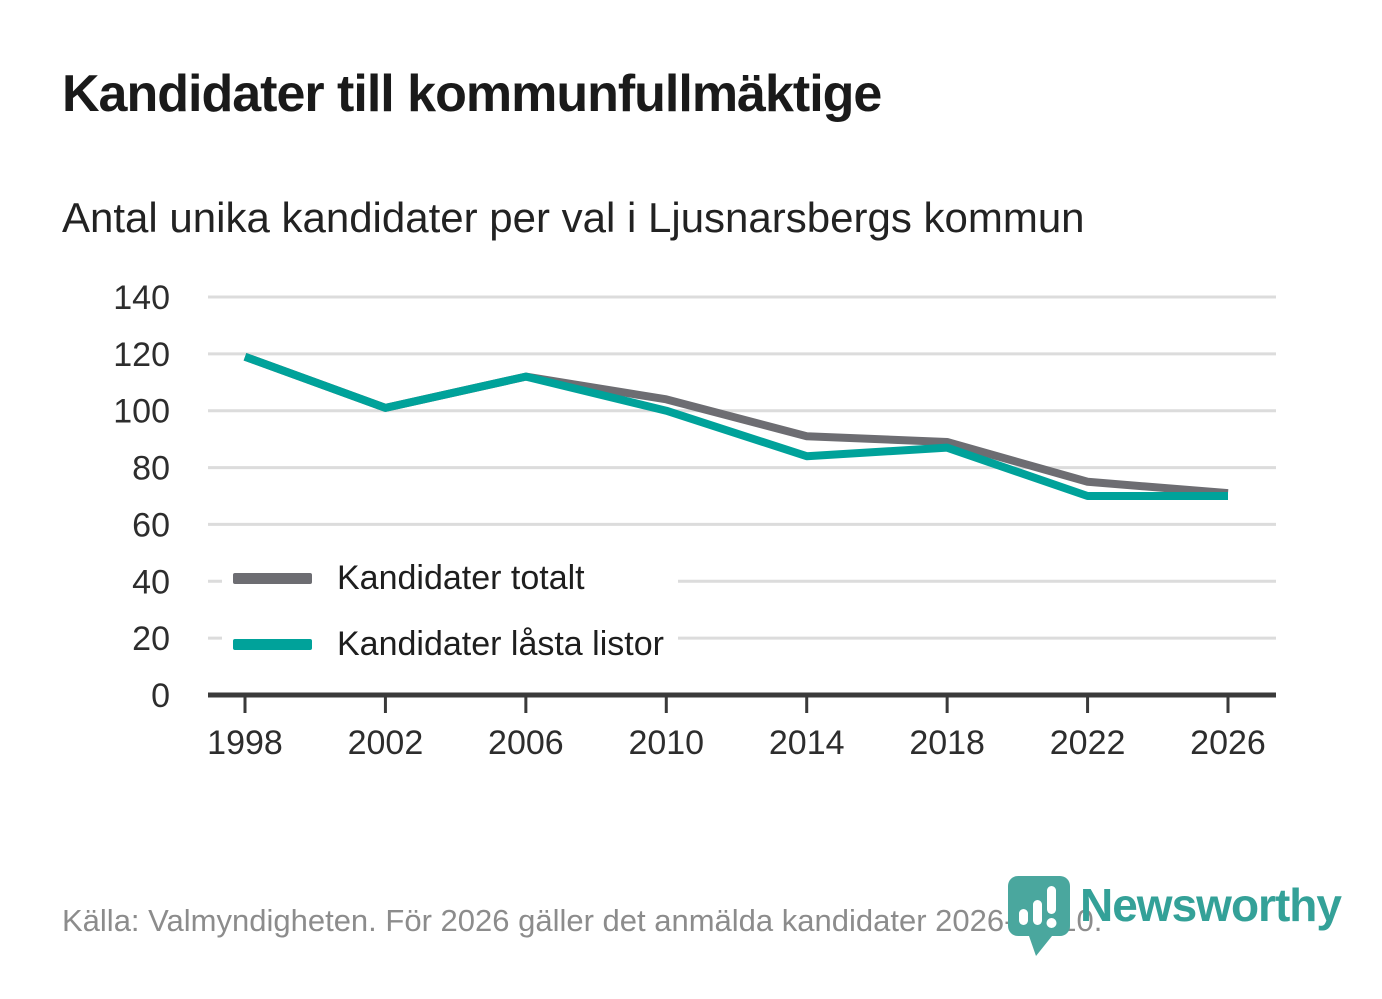 This screenshot has height=999, width=1382. I want to click on page-title: Kandidater till kommunfullmäktige, so click(472, 94).